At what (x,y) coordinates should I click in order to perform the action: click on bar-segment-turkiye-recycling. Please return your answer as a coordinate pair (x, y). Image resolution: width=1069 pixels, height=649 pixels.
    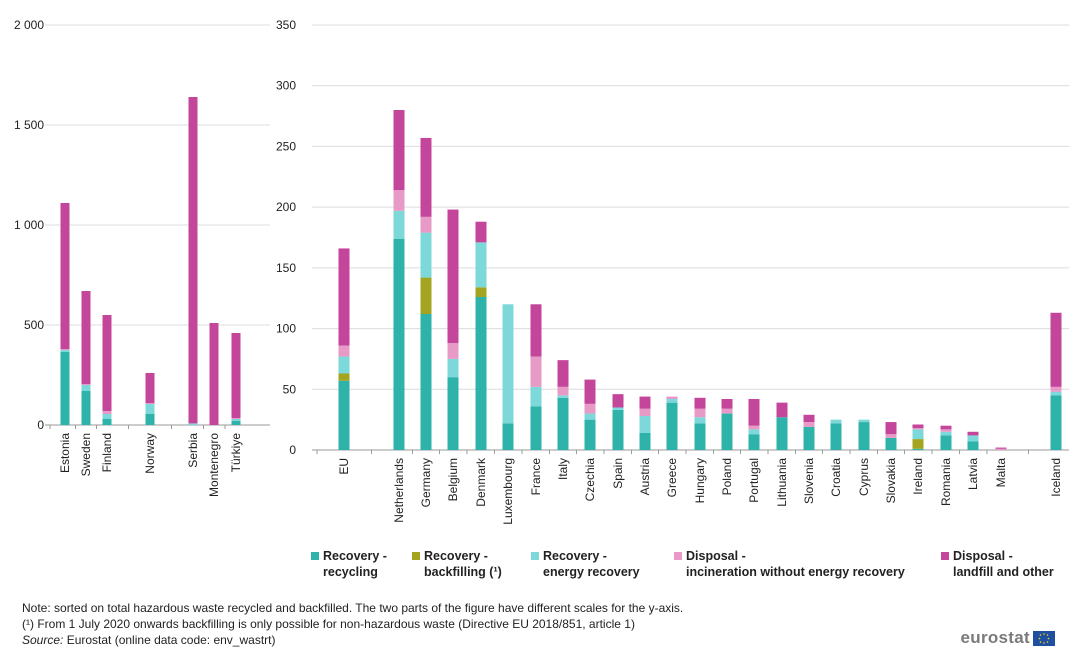
    Looking at the image, I should click on (236, 423).